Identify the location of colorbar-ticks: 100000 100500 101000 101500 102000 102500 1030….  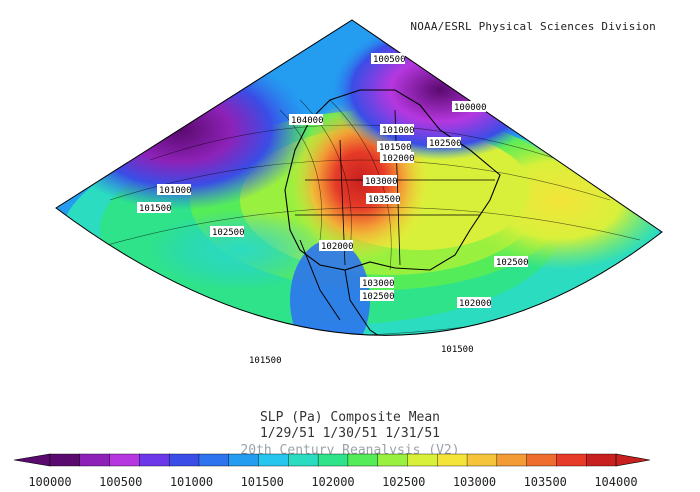
(332, 482).